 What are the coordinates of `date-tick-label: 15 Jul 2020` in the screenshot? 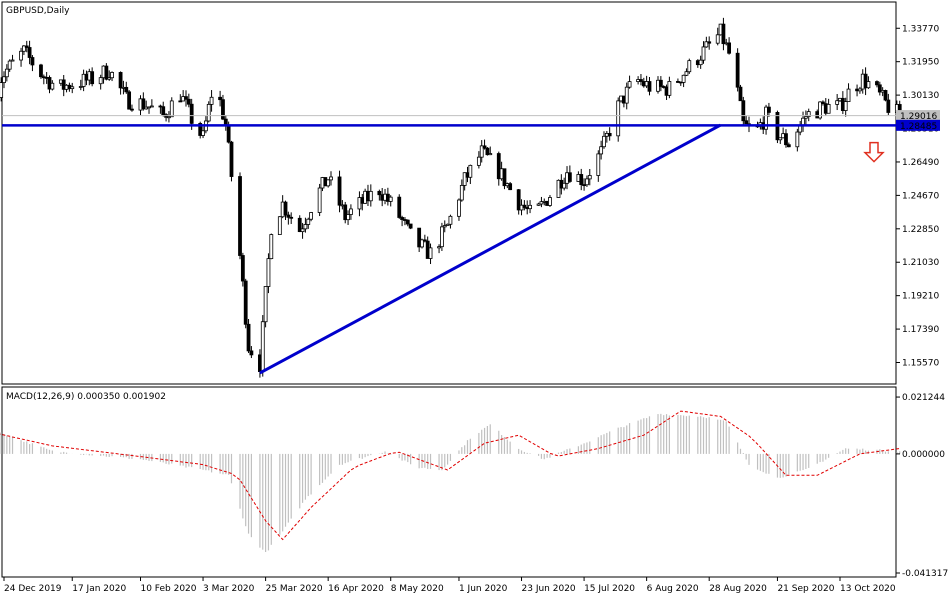 It's located at (609, 589).